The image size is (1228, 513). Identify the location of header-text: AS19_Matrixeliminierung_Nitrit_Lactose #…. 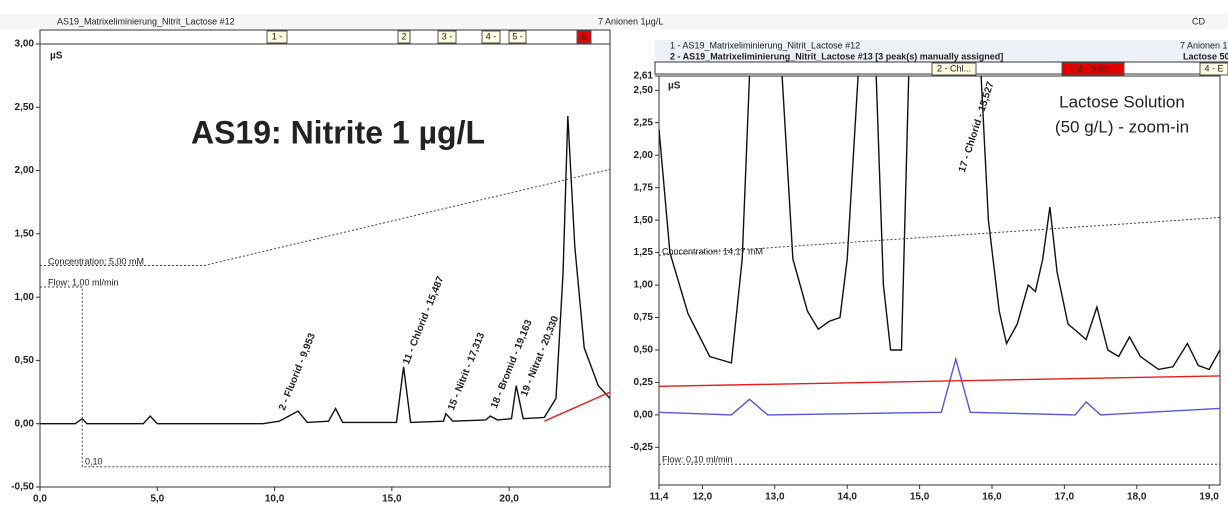
(146, 21).